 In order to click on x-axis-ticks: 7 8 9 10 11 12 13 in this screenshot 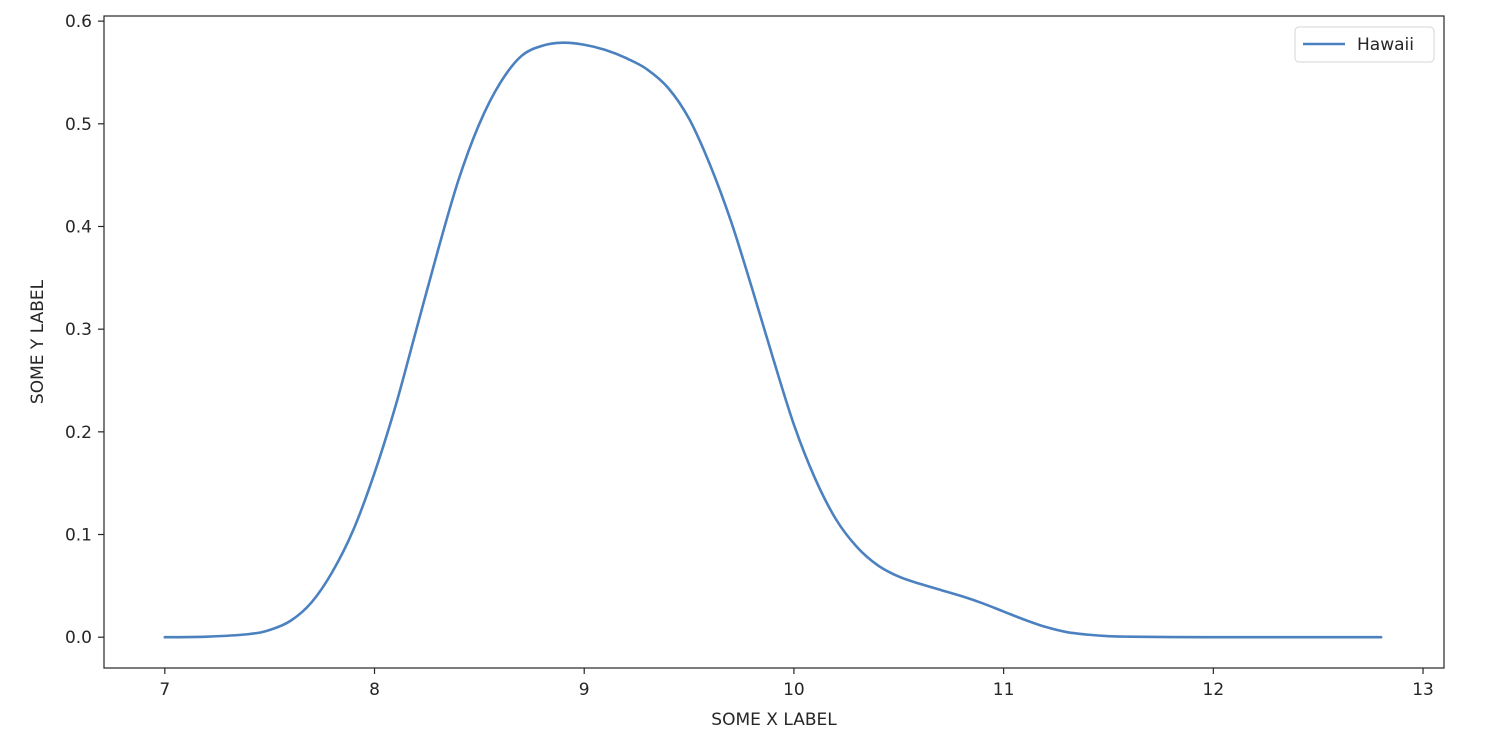, I will do `click(796, 684)`.